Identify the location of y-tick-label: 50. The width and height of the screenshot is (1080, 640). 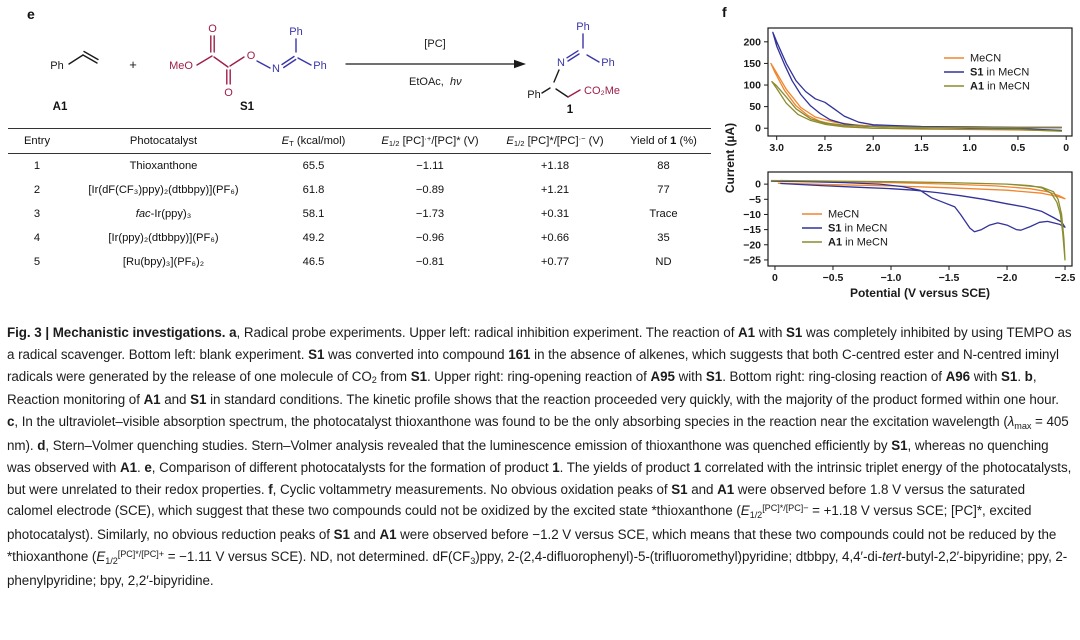
(755, 107).